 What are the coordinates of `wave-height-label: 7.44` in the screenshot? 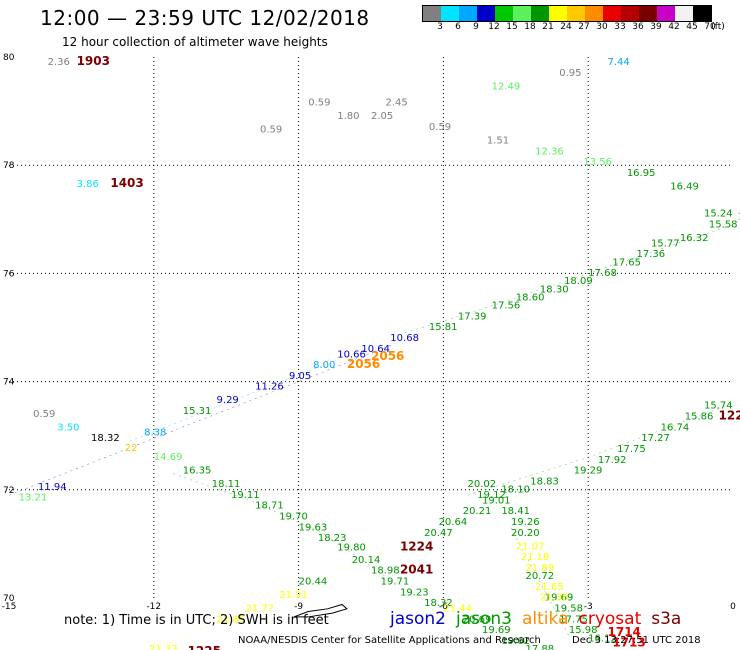 It's located at (619, 62).